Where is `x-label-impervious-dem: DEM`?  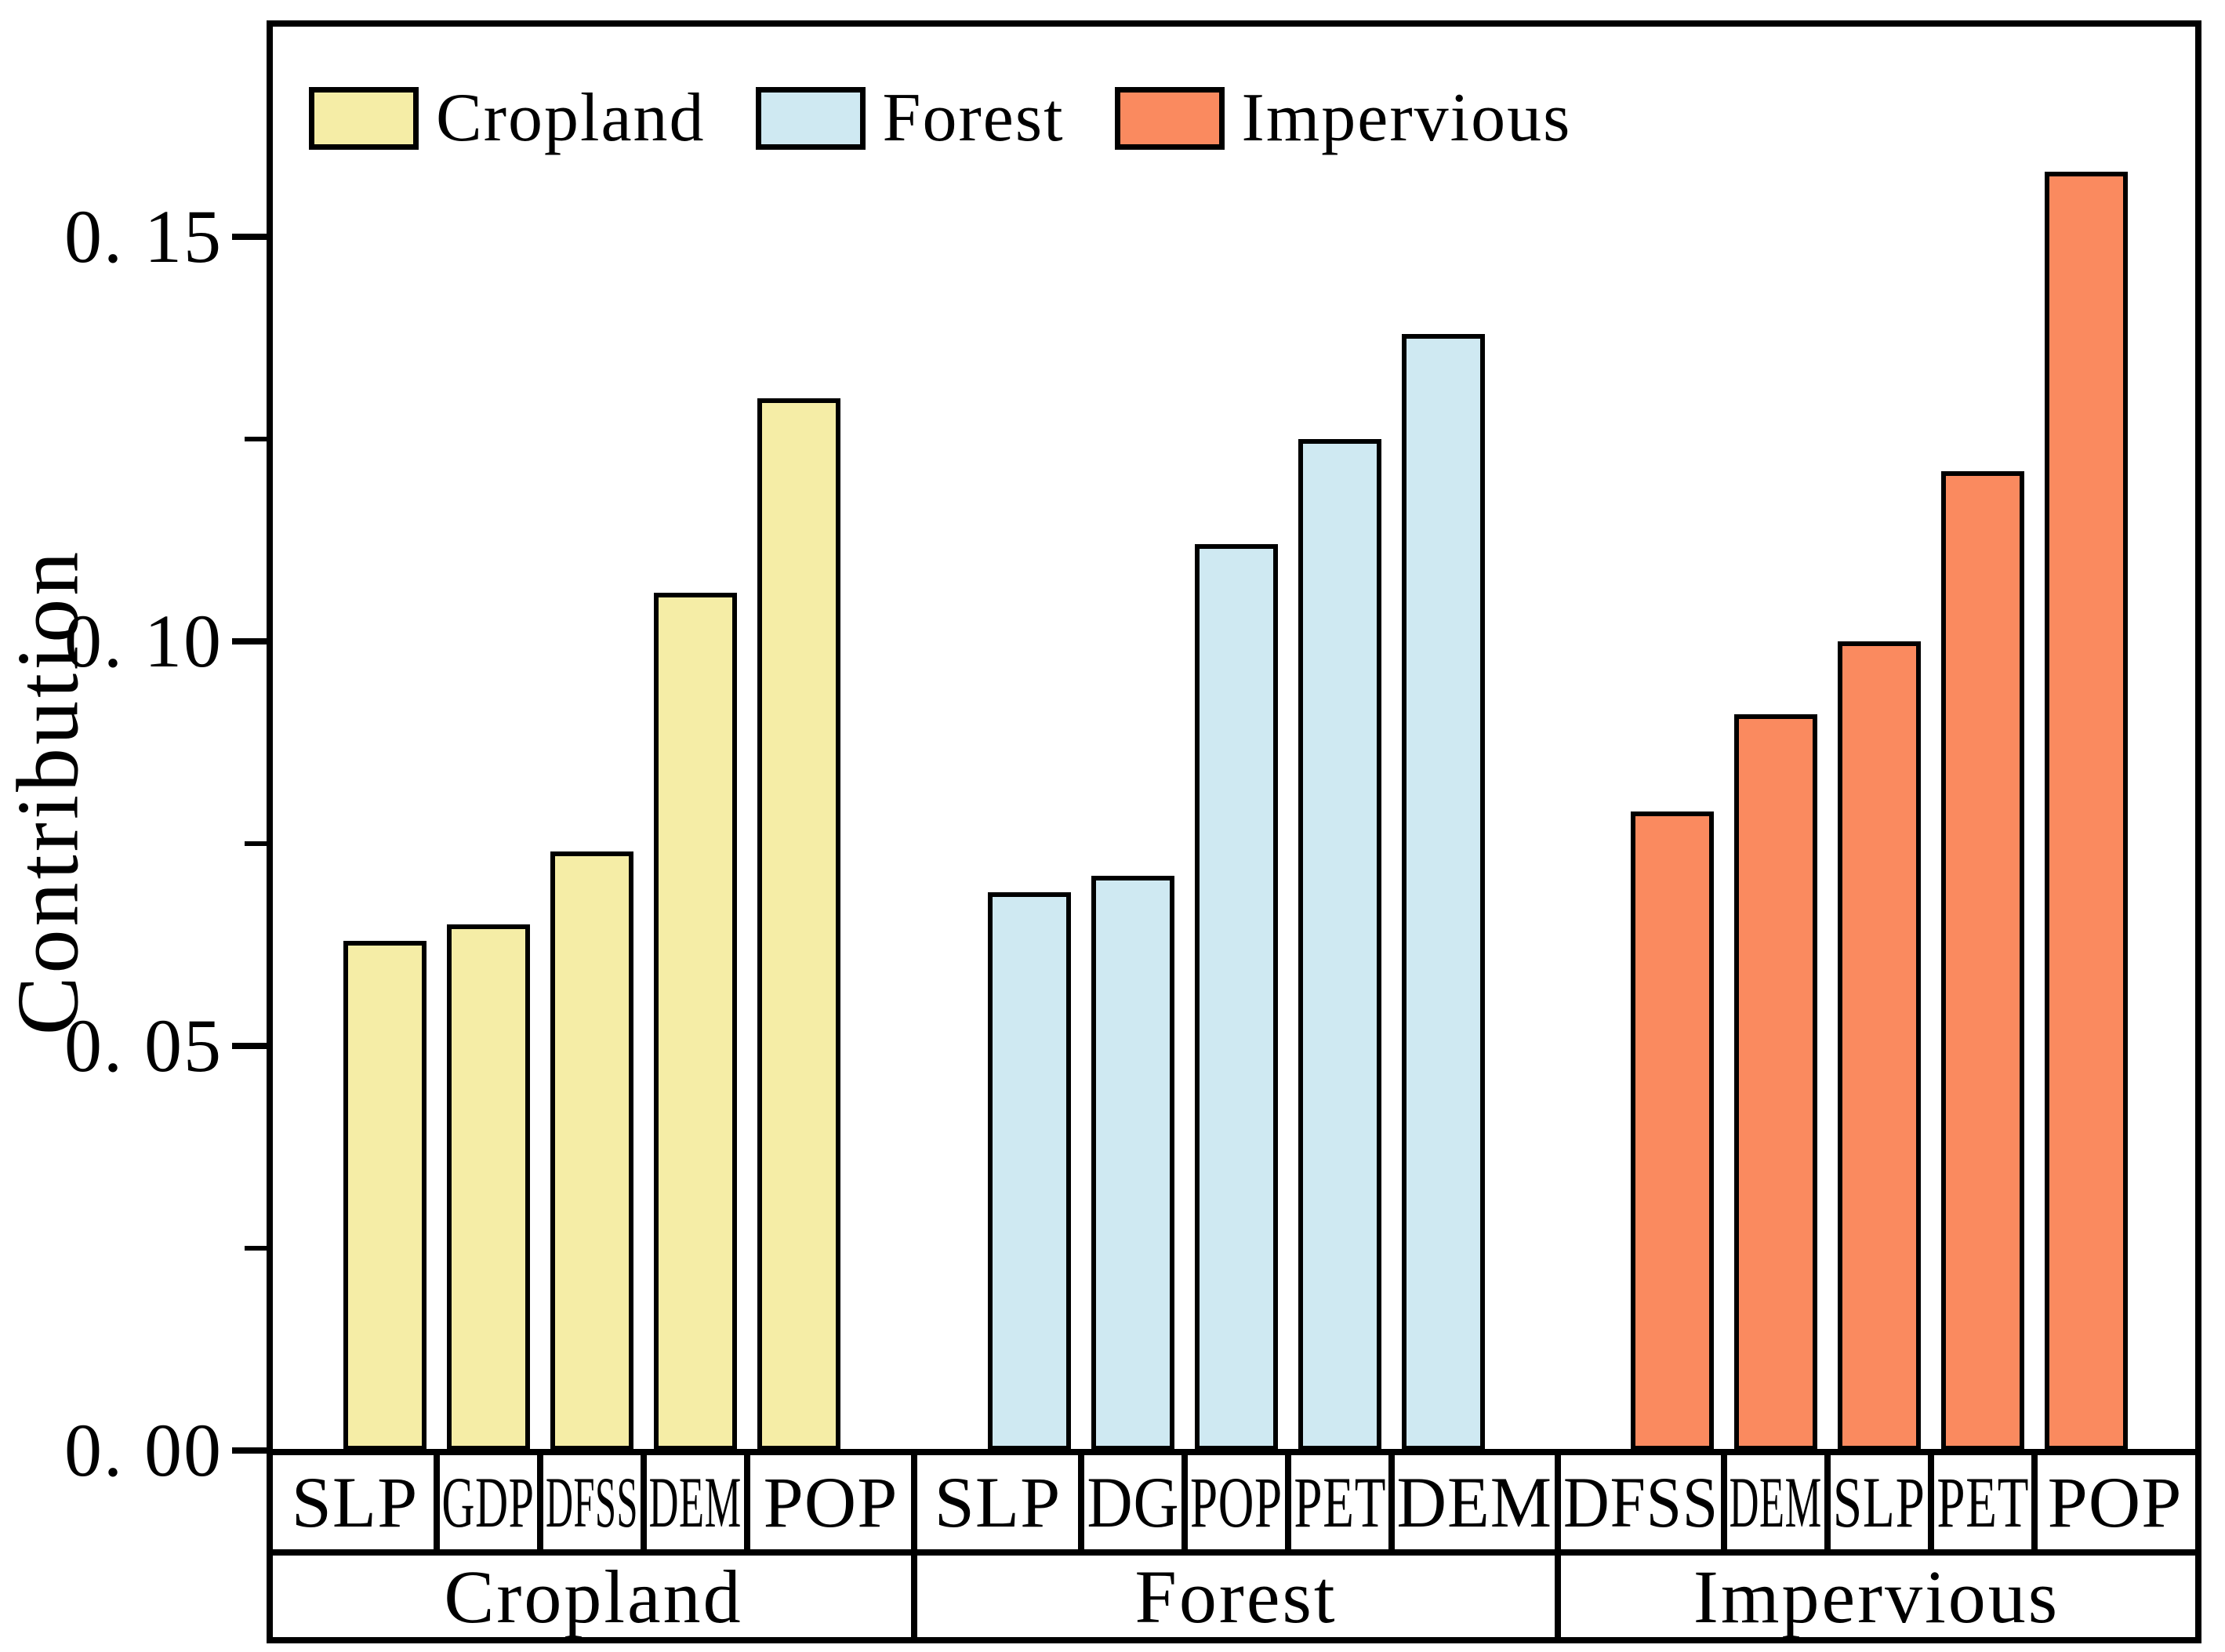 x-label-impervious-dem: DEM is located at coordinates (1776, 1502).